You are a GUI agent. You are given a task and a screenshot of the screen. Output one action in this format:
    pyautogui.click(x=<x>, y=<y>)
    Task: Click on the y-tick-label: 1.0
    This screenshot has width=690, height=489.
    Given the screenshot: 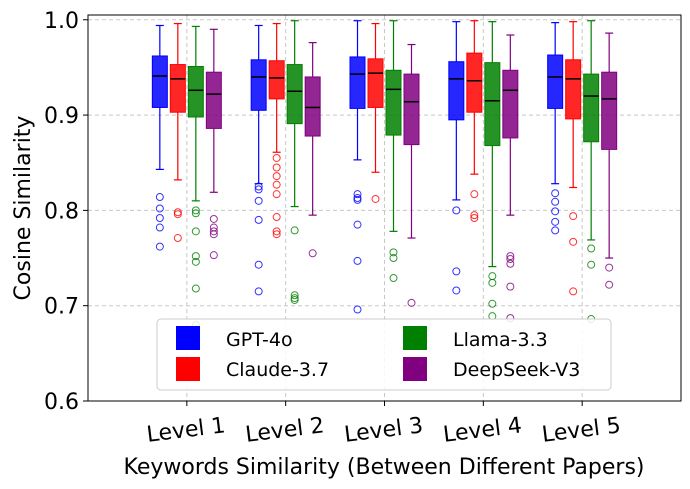 What is the action you would take?
    pyautogui.click(x=61, y=21)
    